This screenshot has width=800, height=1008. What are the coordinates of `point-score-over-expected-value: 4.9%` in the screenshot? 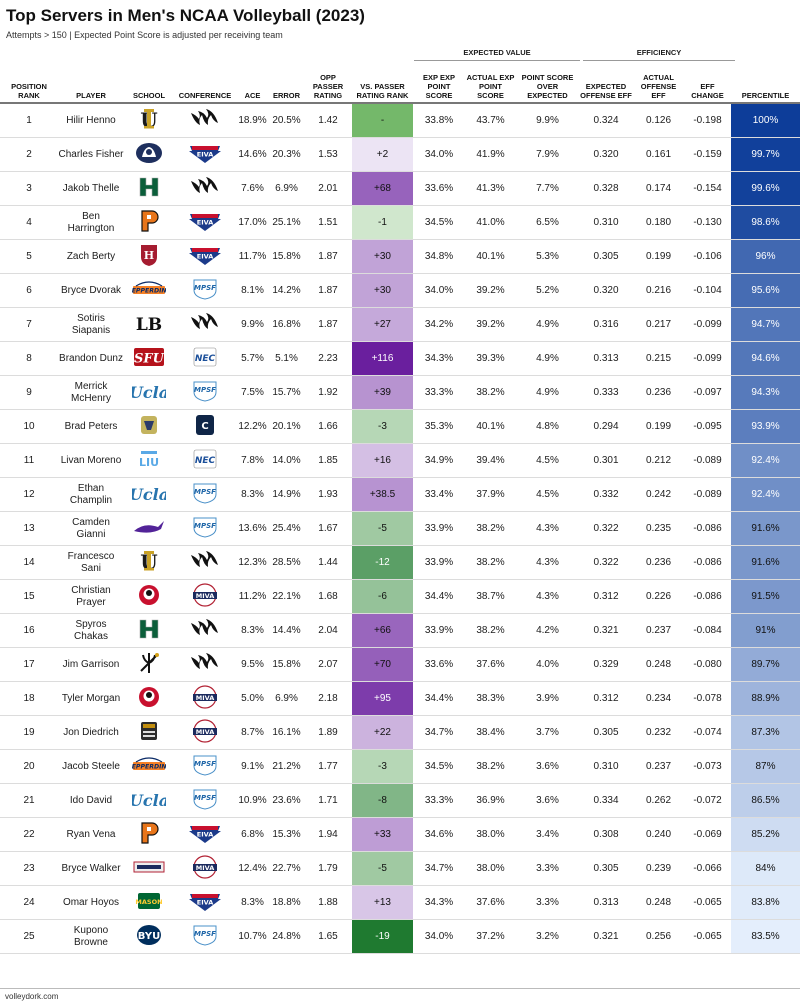 It's located at (547, 324).